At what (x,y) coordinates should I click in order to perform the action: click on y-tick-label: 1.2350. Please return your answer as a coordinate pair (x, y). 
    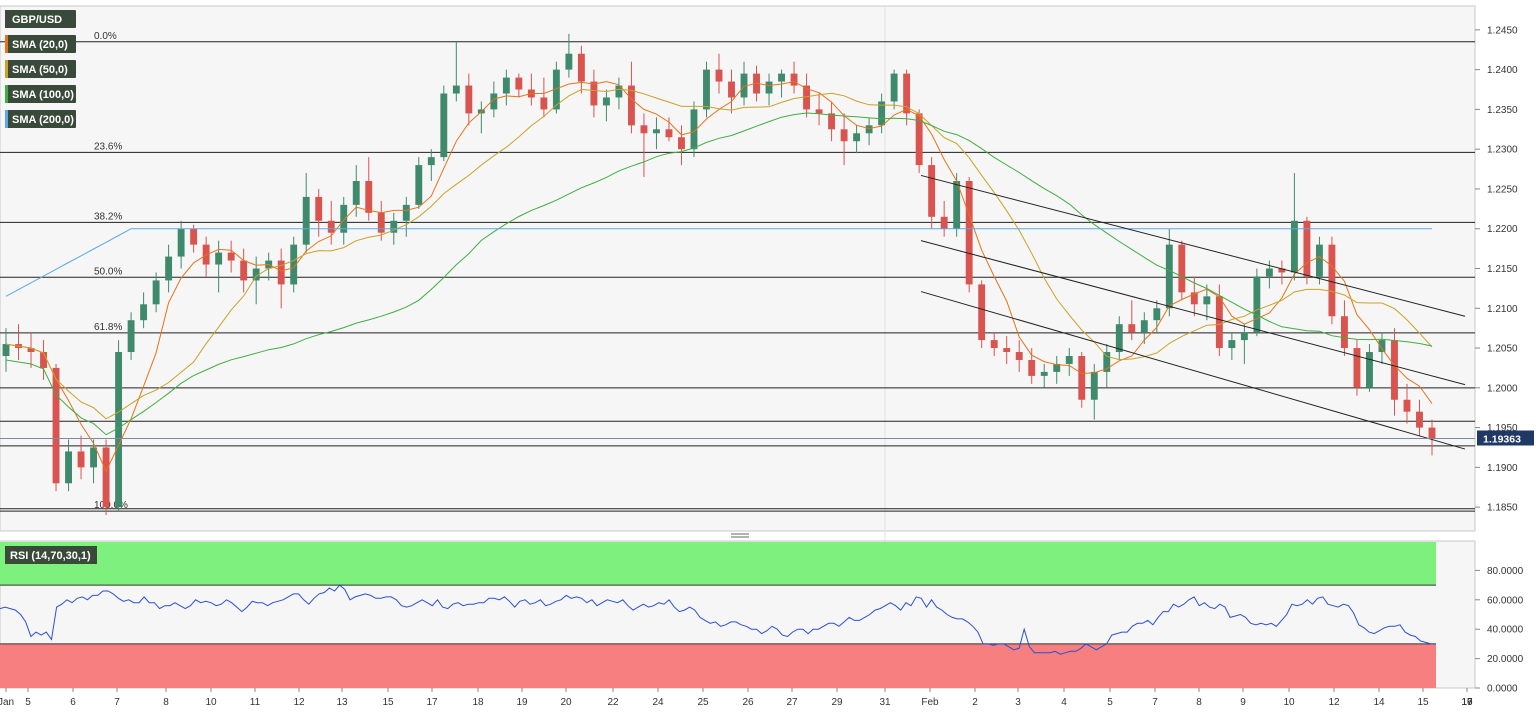
    Looking at the image, I should click on (1502, 110).